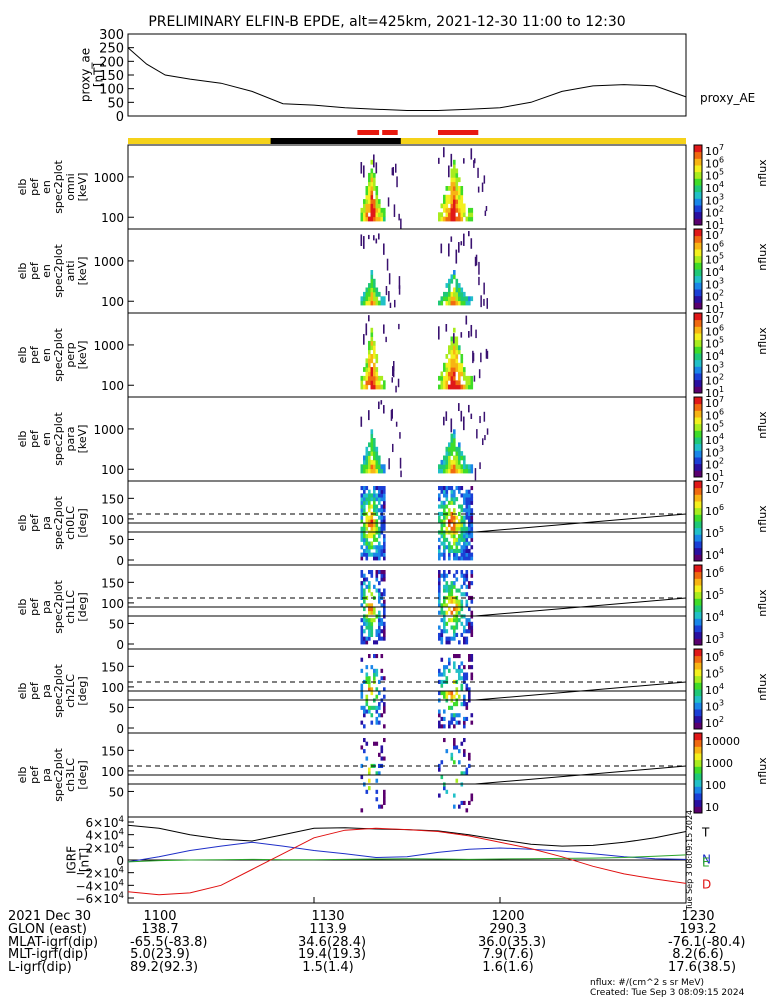 The height and width of the screenshot is (1000, 775). What do you see at coordinates (53, 942) in the screenshot?
I see `orbit-row-label: MLAT-igrf(dip)` at bounding box center [53, 942].